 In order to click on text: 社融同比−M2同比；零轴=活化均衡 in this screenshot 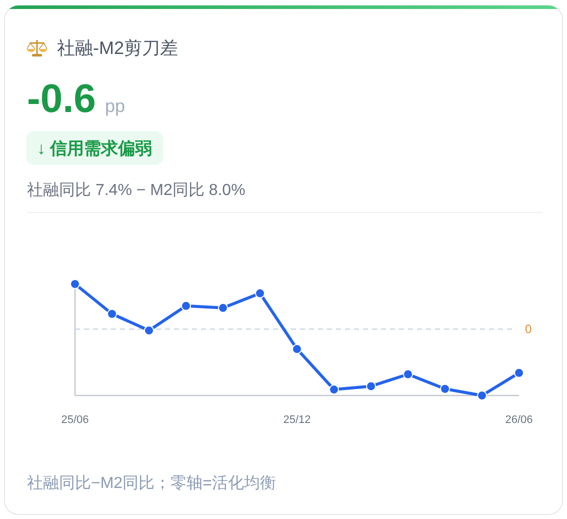, I will do `click(151, 483)`.